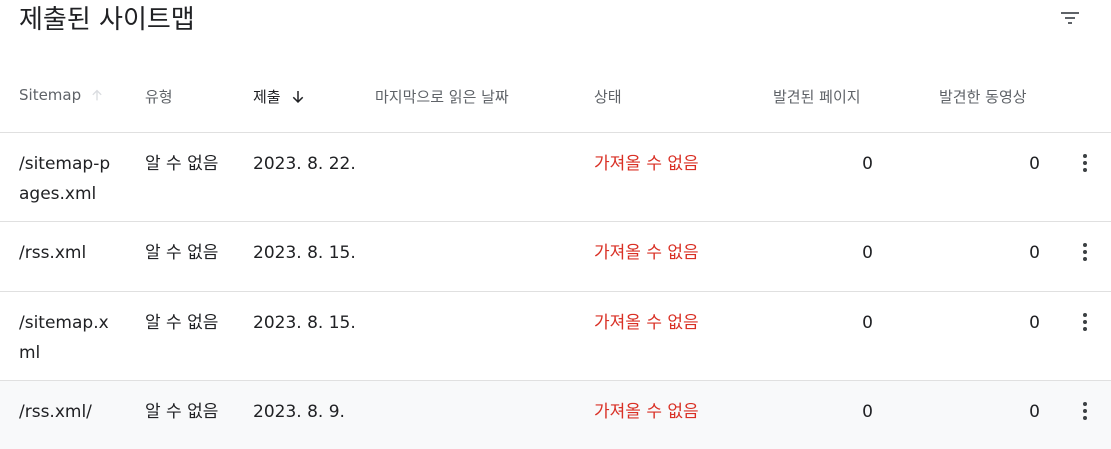  What do you see at coordinates (298, 97) in the screenshot?
I see `arrow-down-icon` at bounding box center [298, 97].